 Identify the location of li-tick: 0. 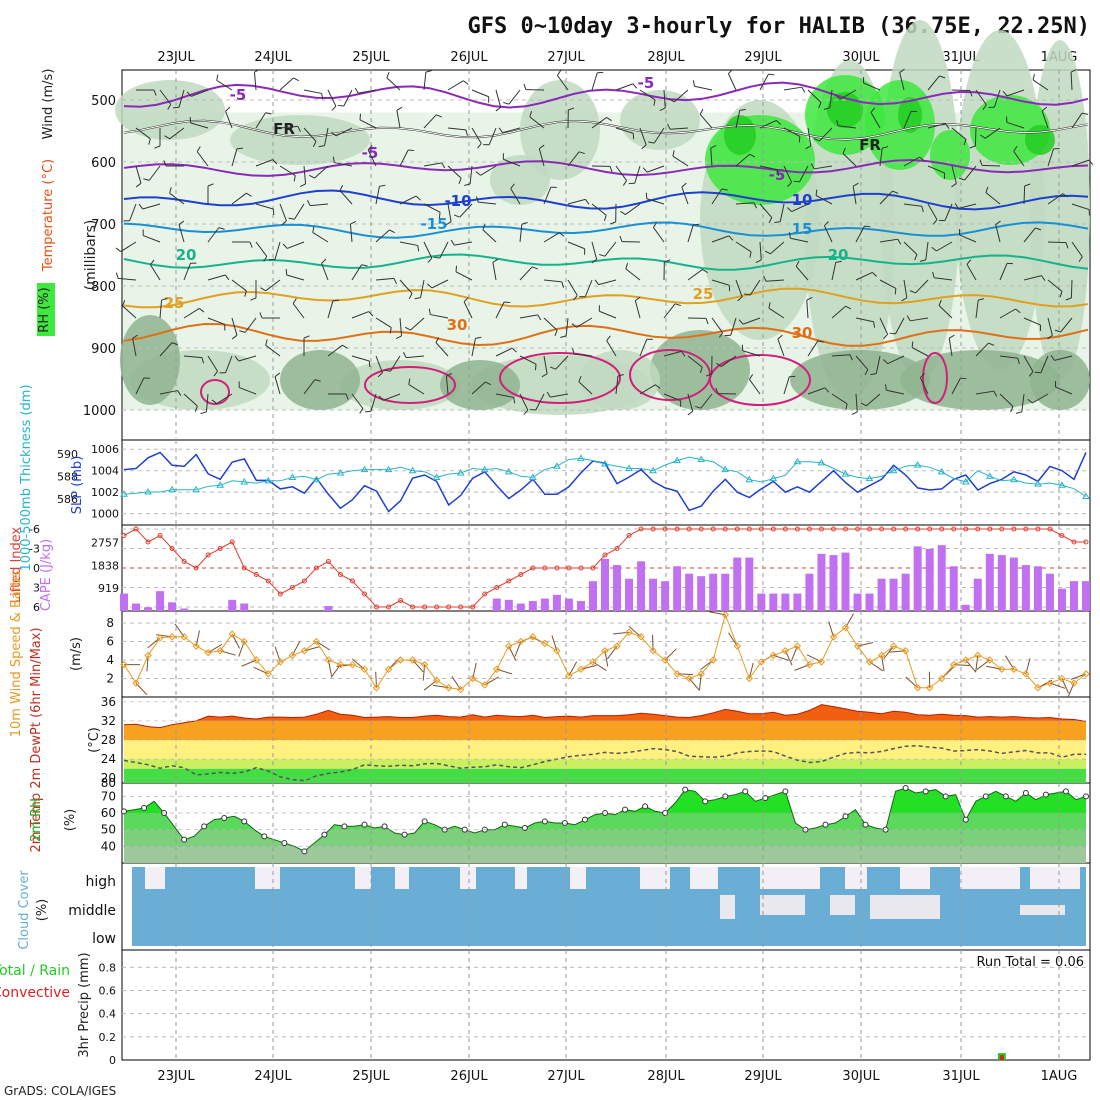
(36, 568).